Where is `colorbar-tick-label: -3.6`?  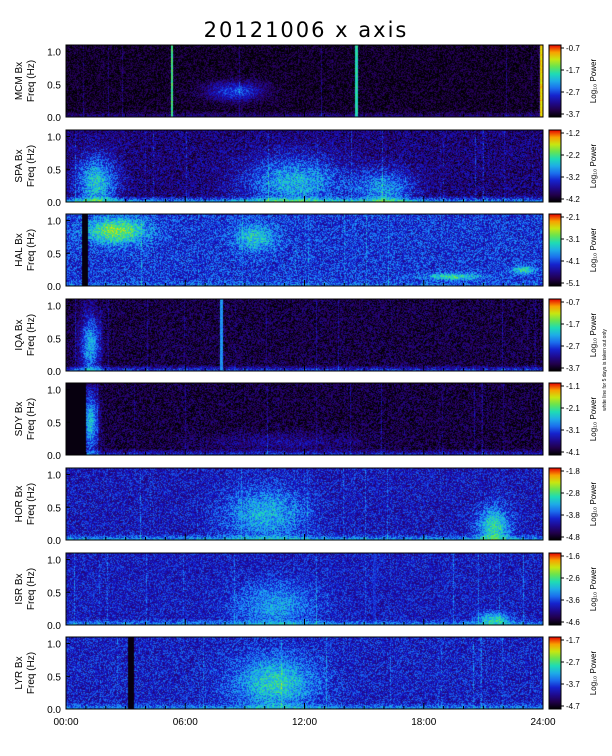 colorbar-tick-label: -3.6 is located at coordinates (573, 600).